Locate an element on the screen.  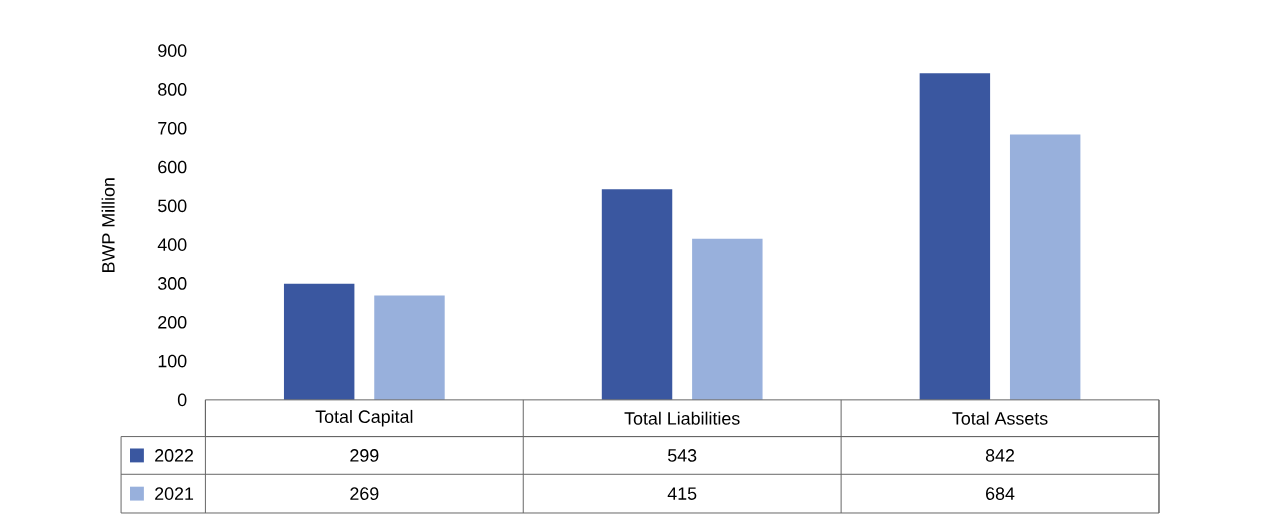
y-axis-title: BWP Million is located at coordinates (108, 225).